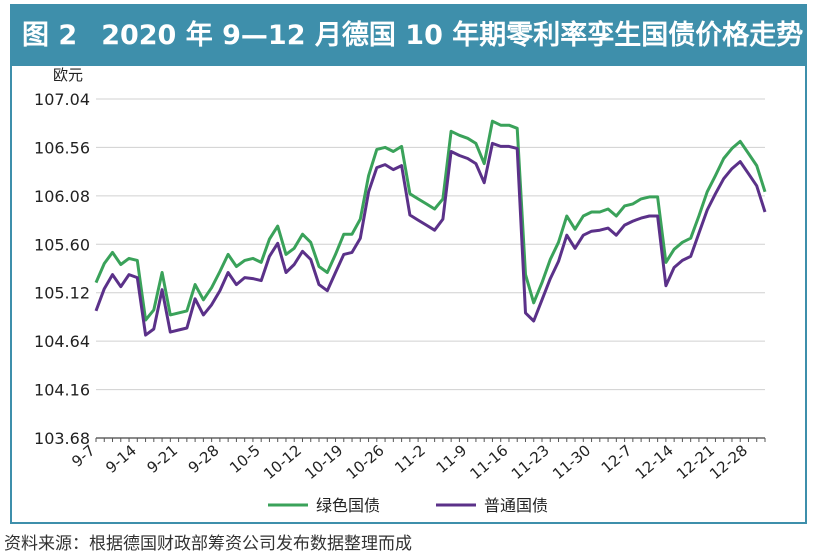 Image resolution: width=817 pixels, height=556 pixels. I want to click on x-tick-label: 11-16, so click(489, 462).